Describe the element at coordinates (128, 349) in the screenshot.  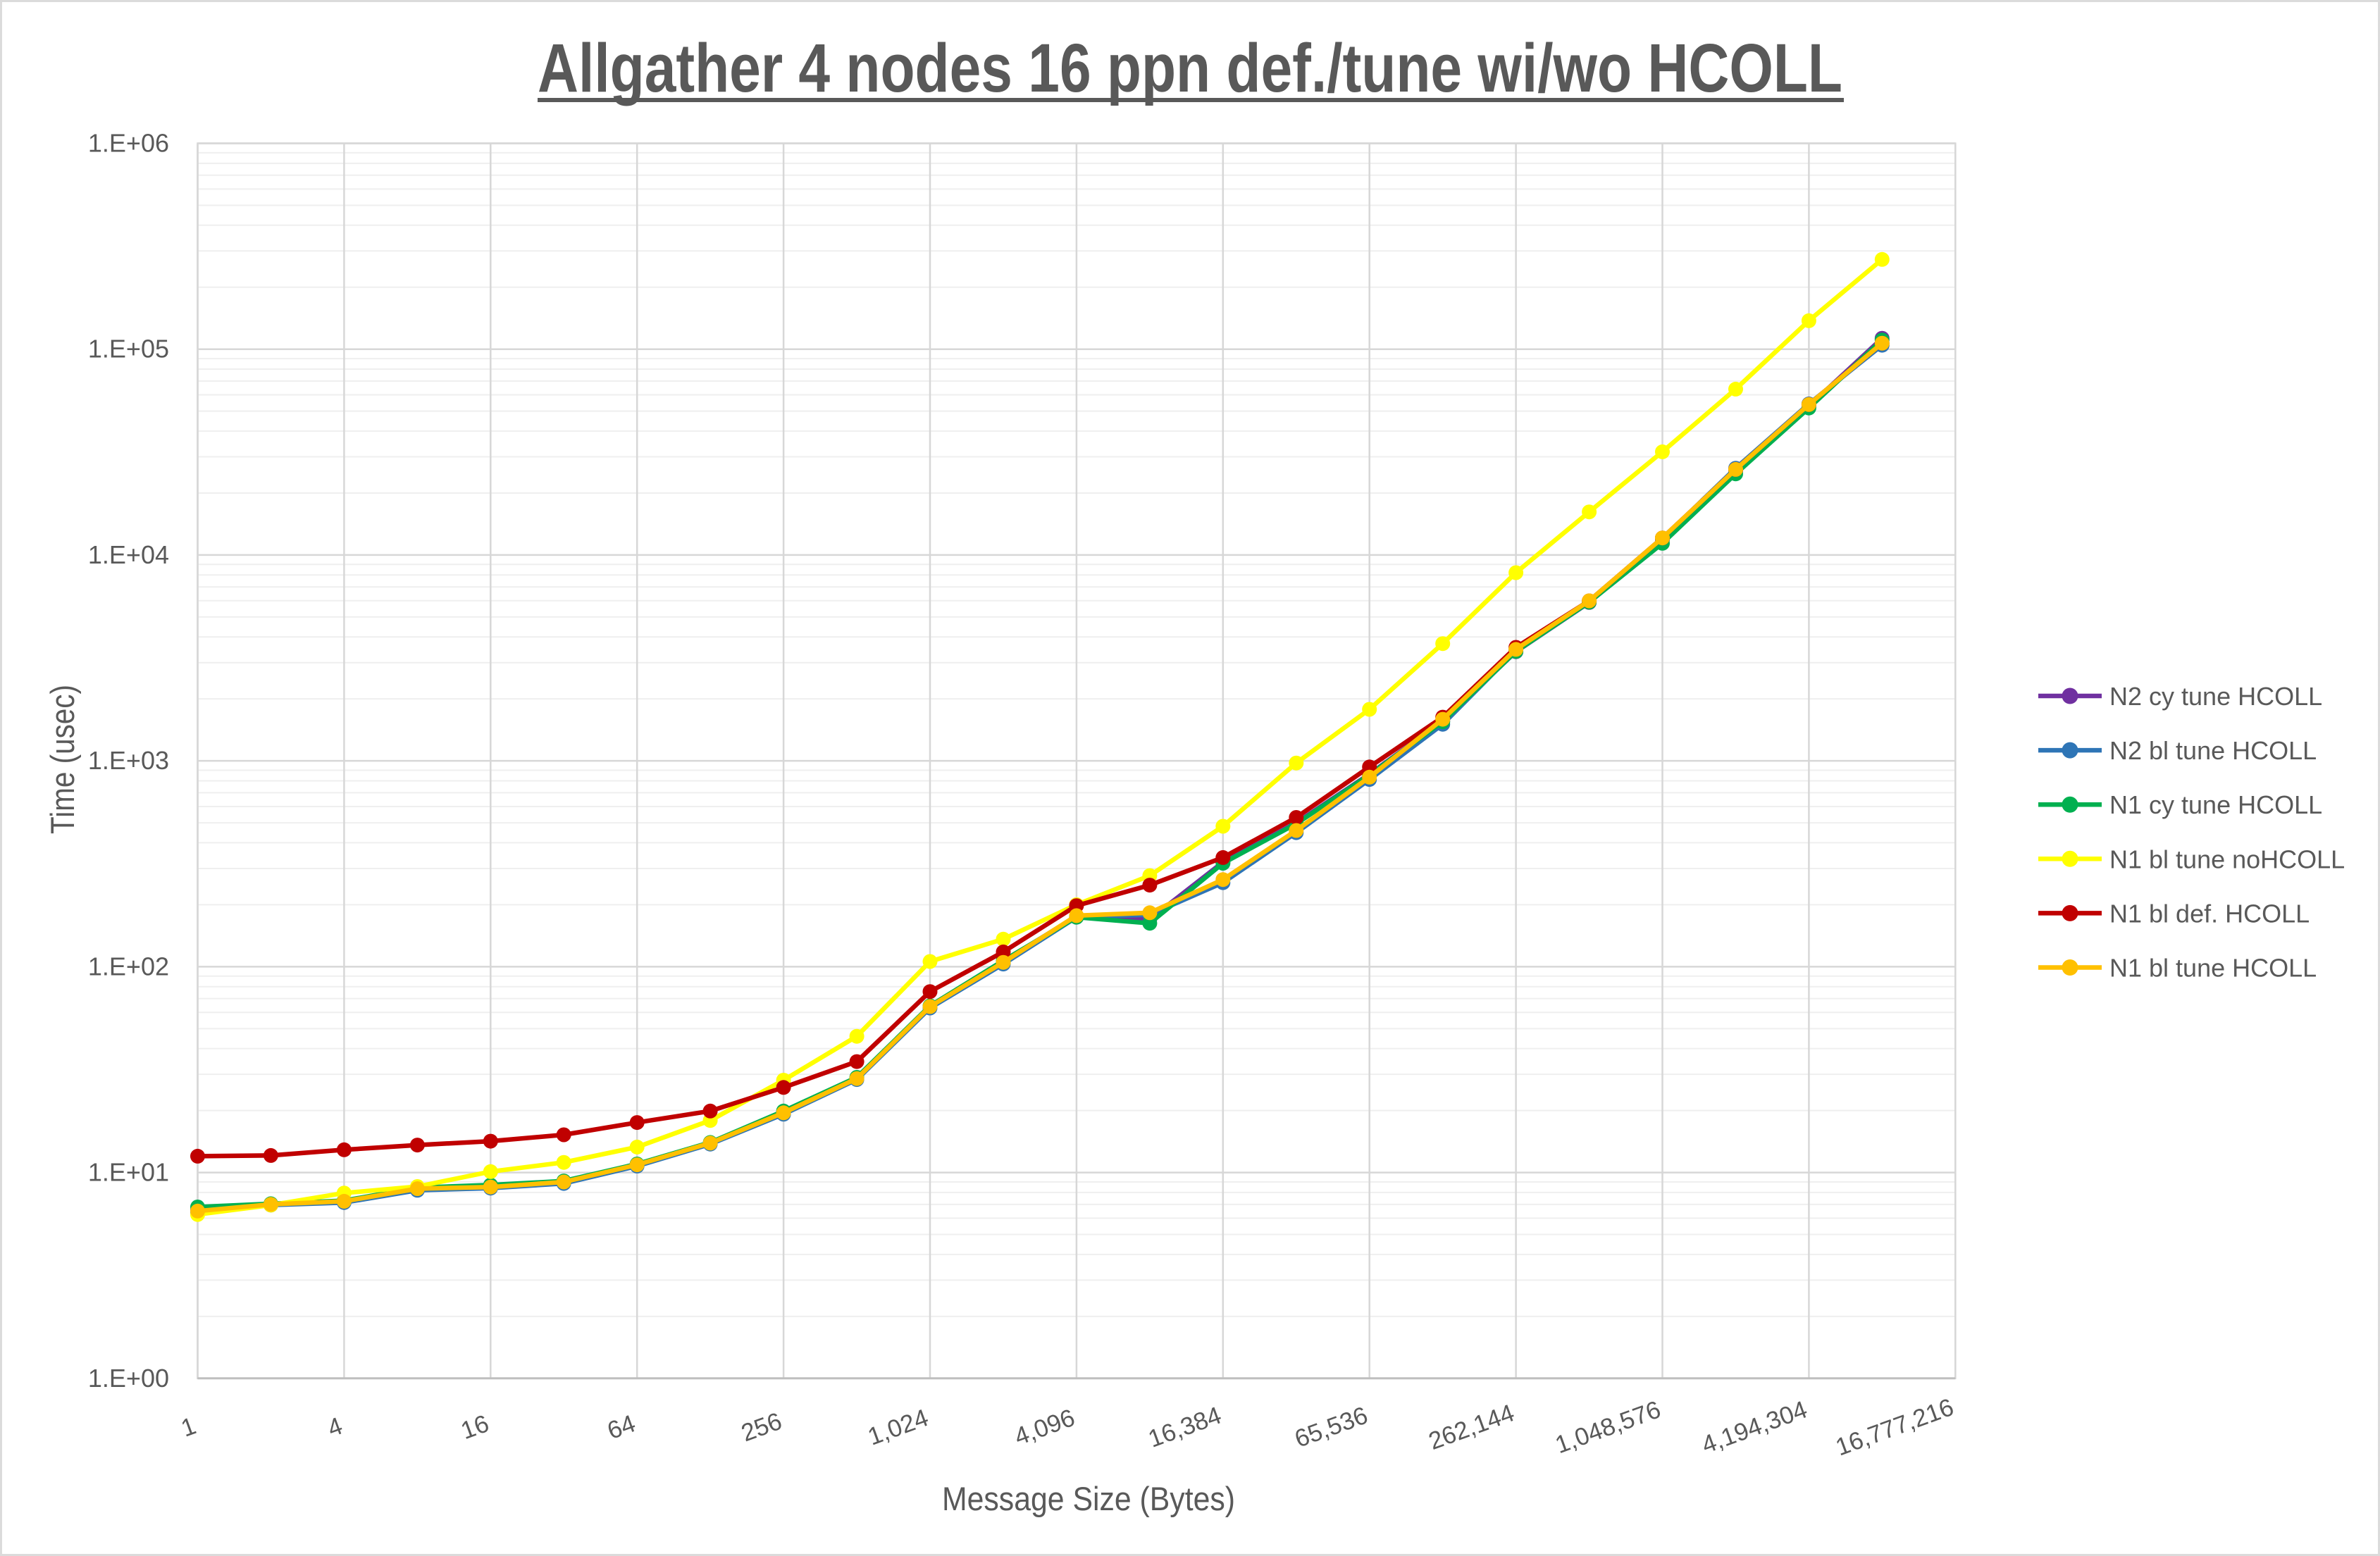
I see `svg-text: 1.E+05` at that location.